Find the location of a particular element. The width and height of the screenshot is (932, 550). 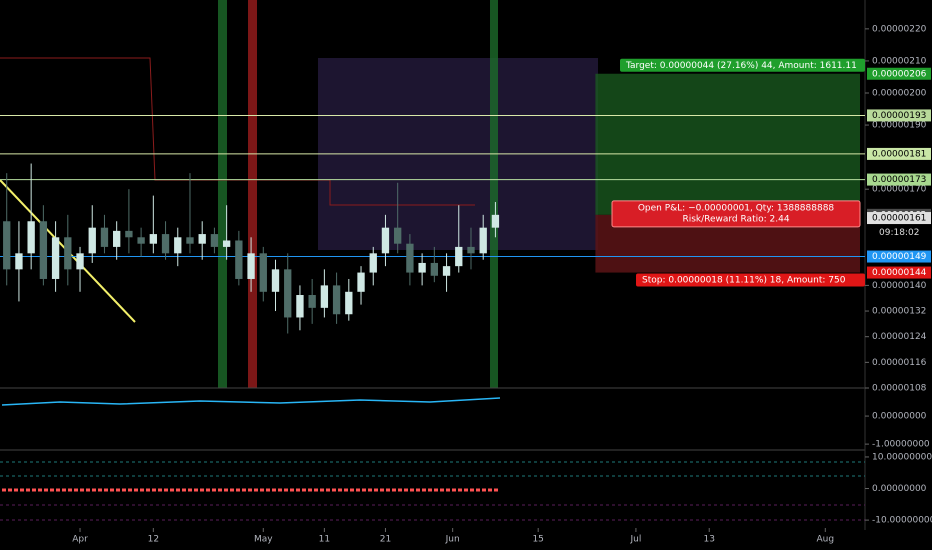

y-tick-label: 0.00000190 is located at coordinates (899, 126).